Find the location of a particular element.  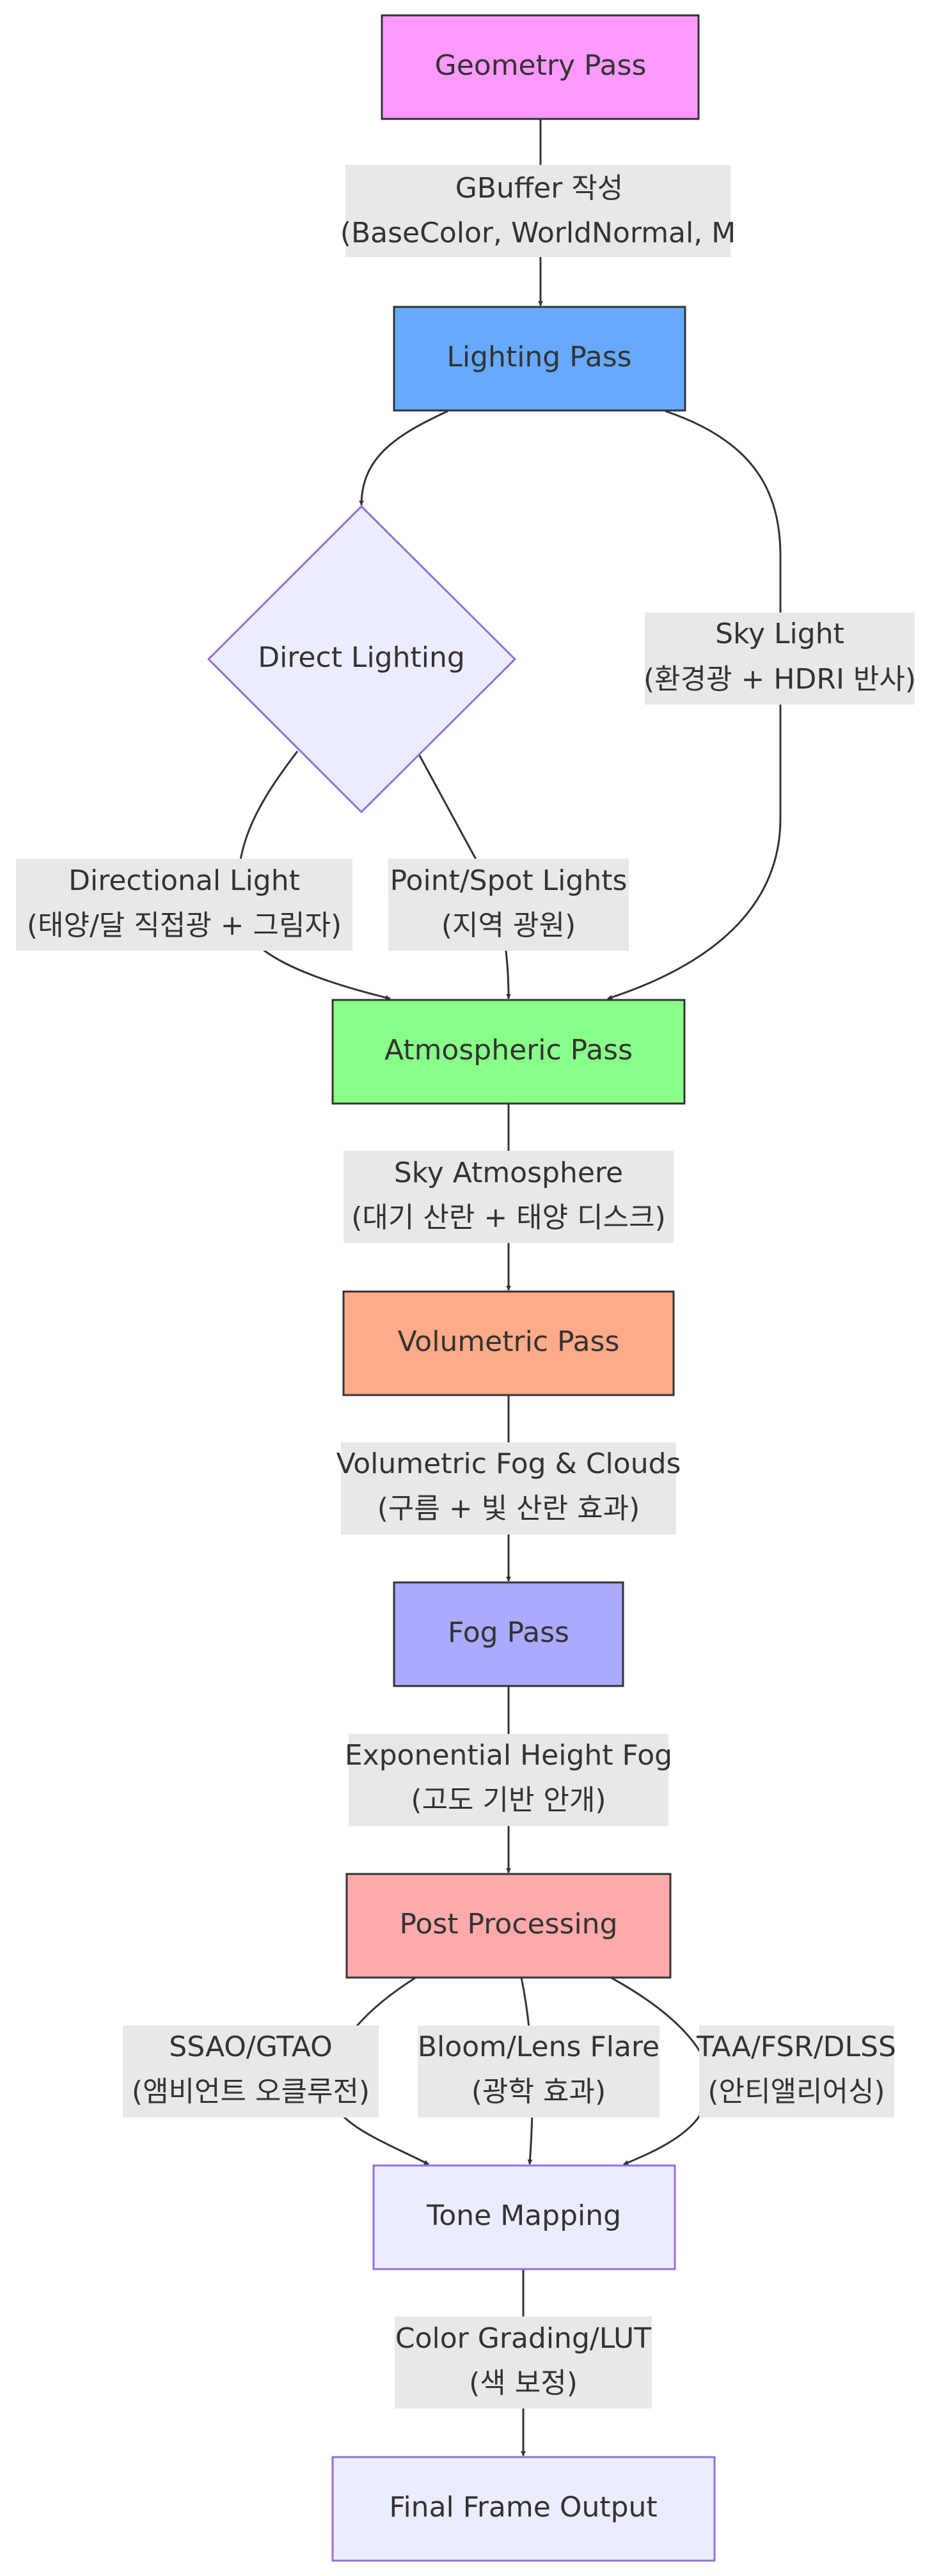

edge-label-line2: (앰비언트 오클루전) is located at coordinates (251, 2091).